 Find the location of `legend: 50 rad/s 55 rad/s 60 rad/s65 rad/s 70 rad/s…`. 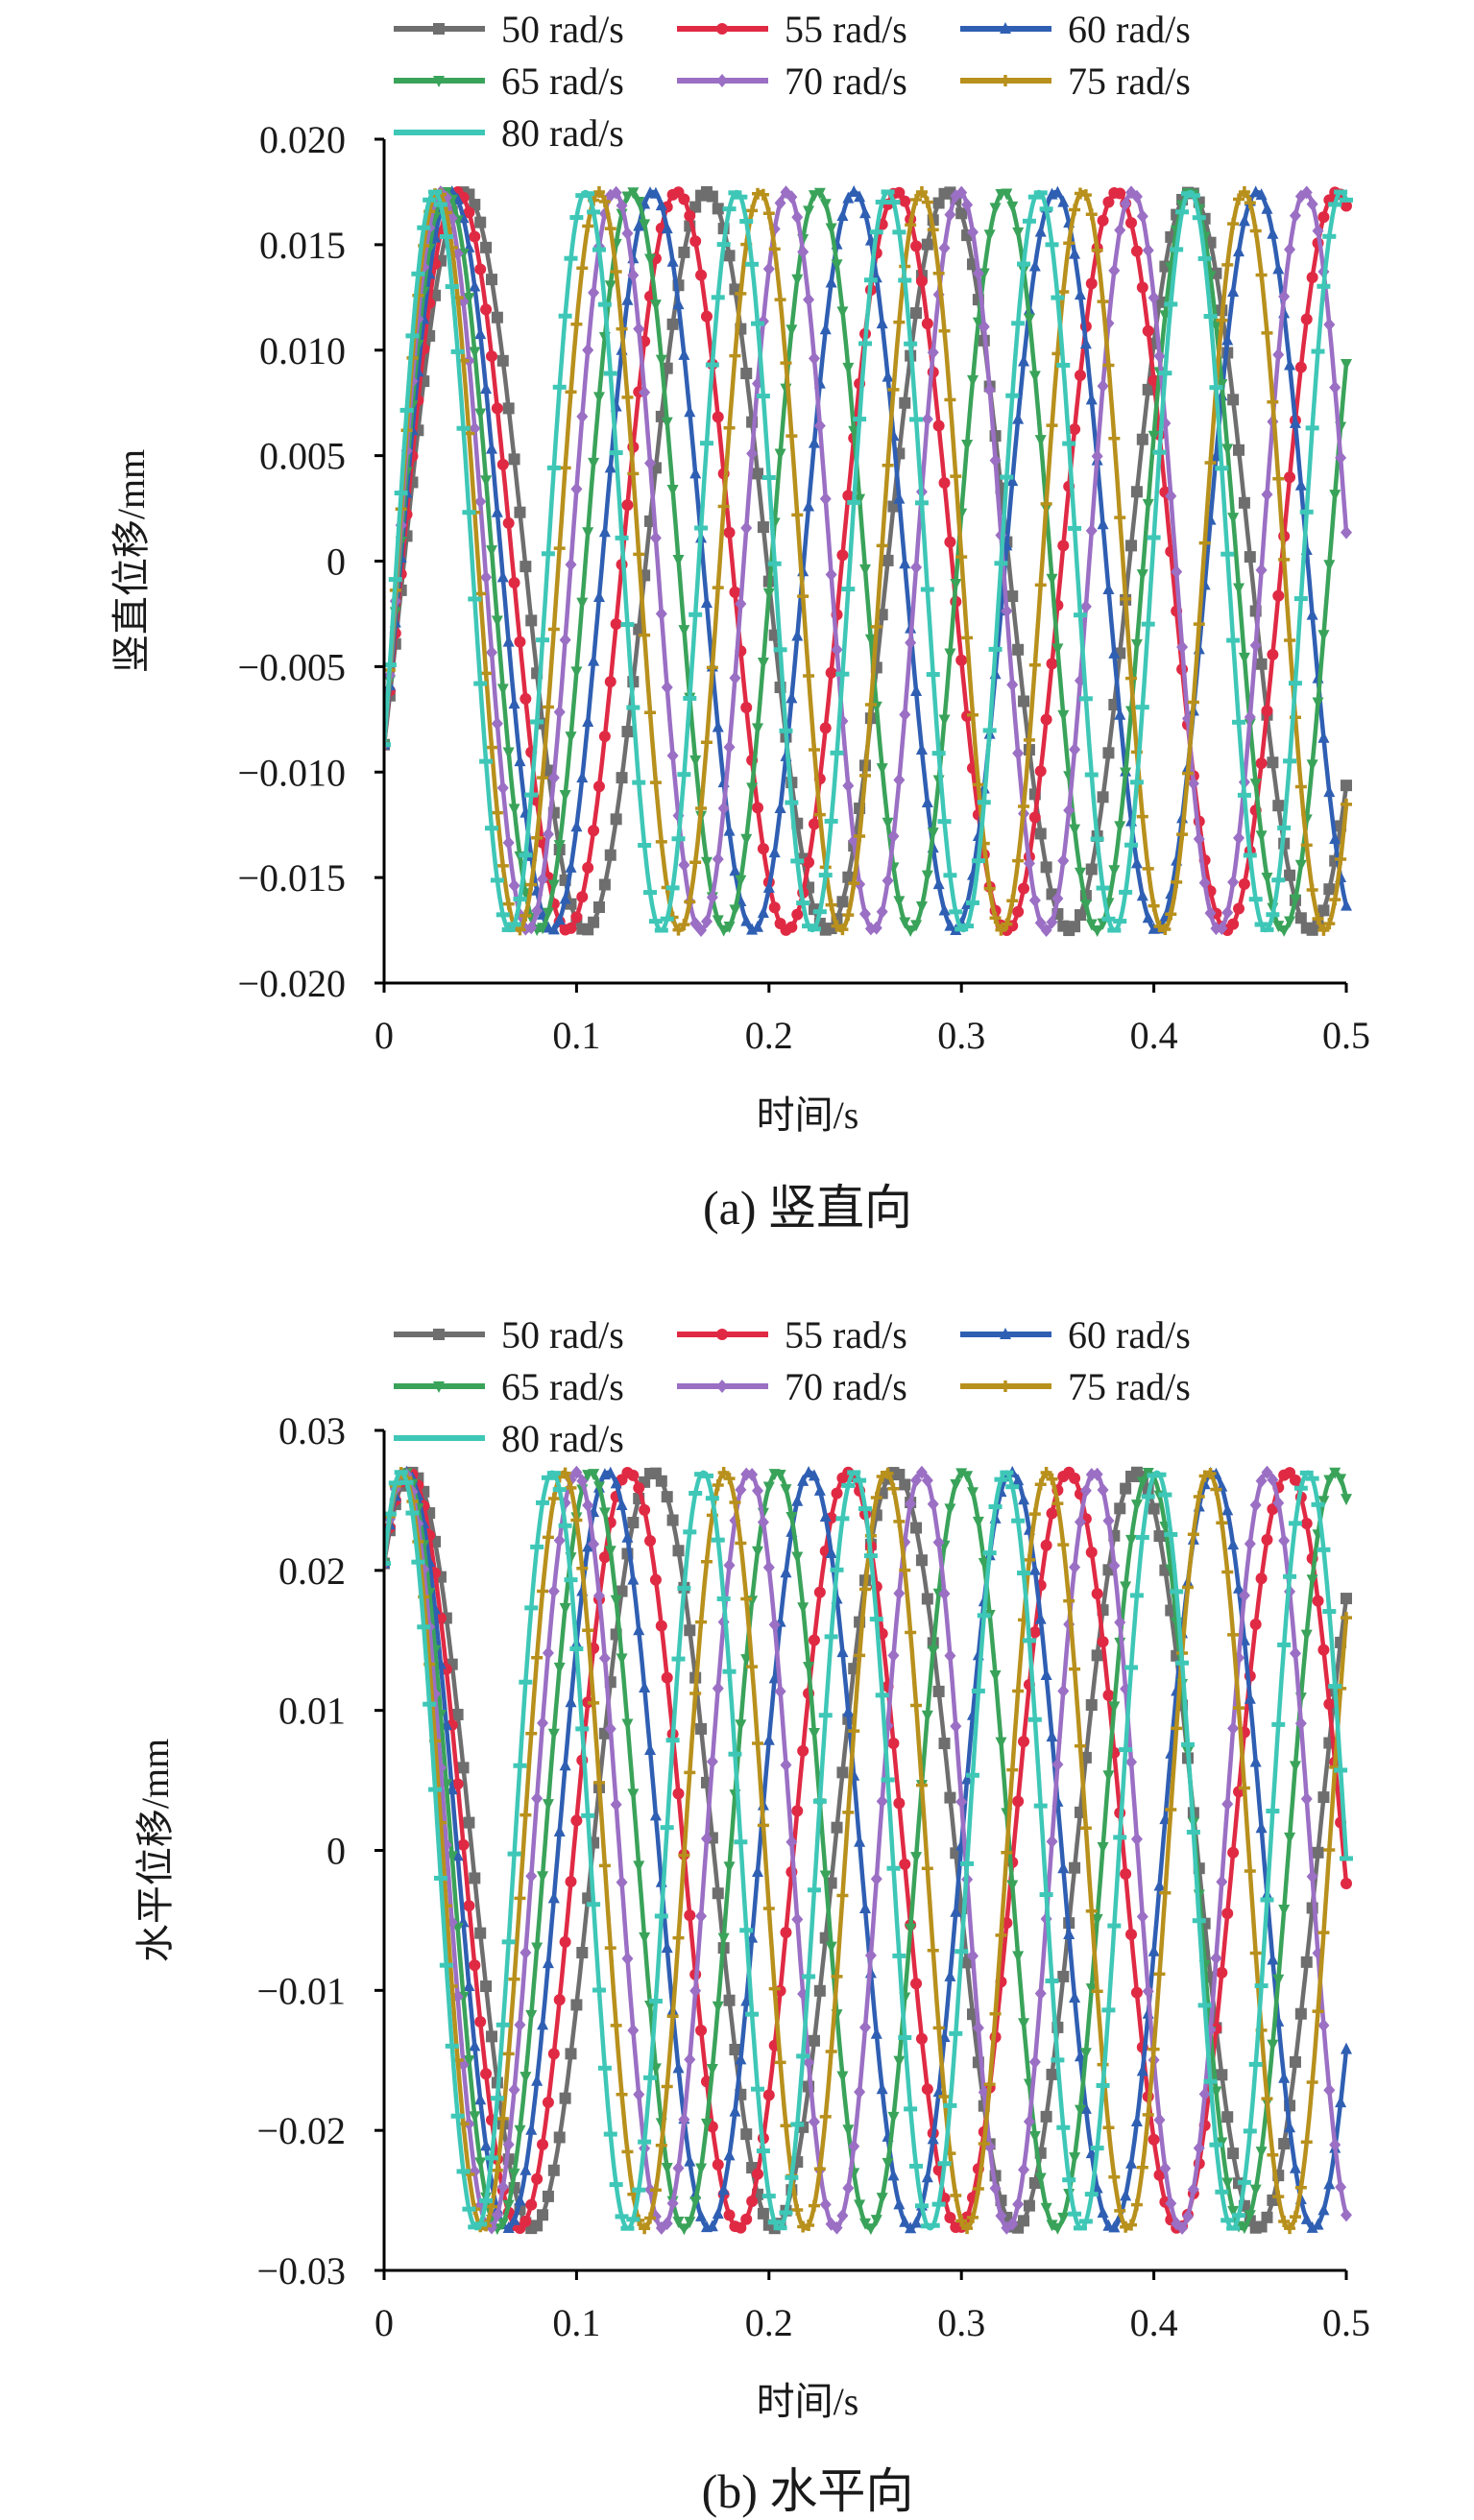

legend: 50 rad/s 55 rad/s 60 rad/s65 rad/s 70 rad/s… is located at coordinates (793, 81).